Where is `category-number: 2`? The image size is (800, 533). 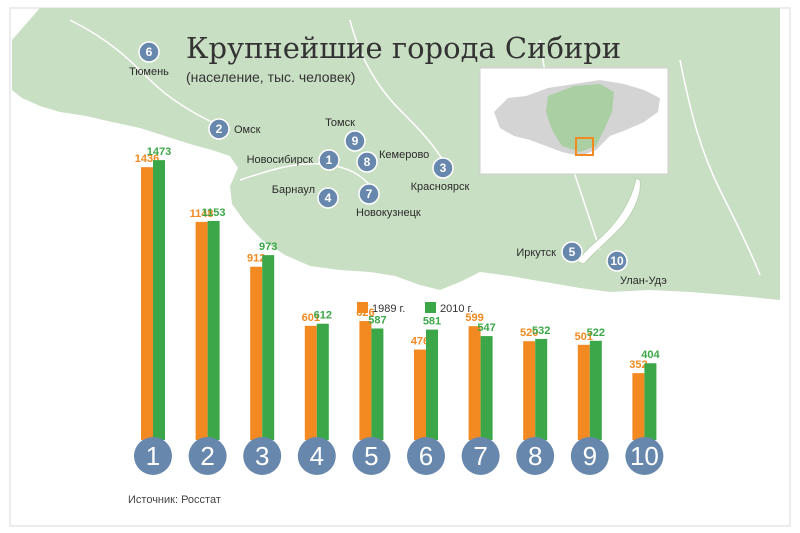
category-number: 2 is located at coordinates (207, 456).